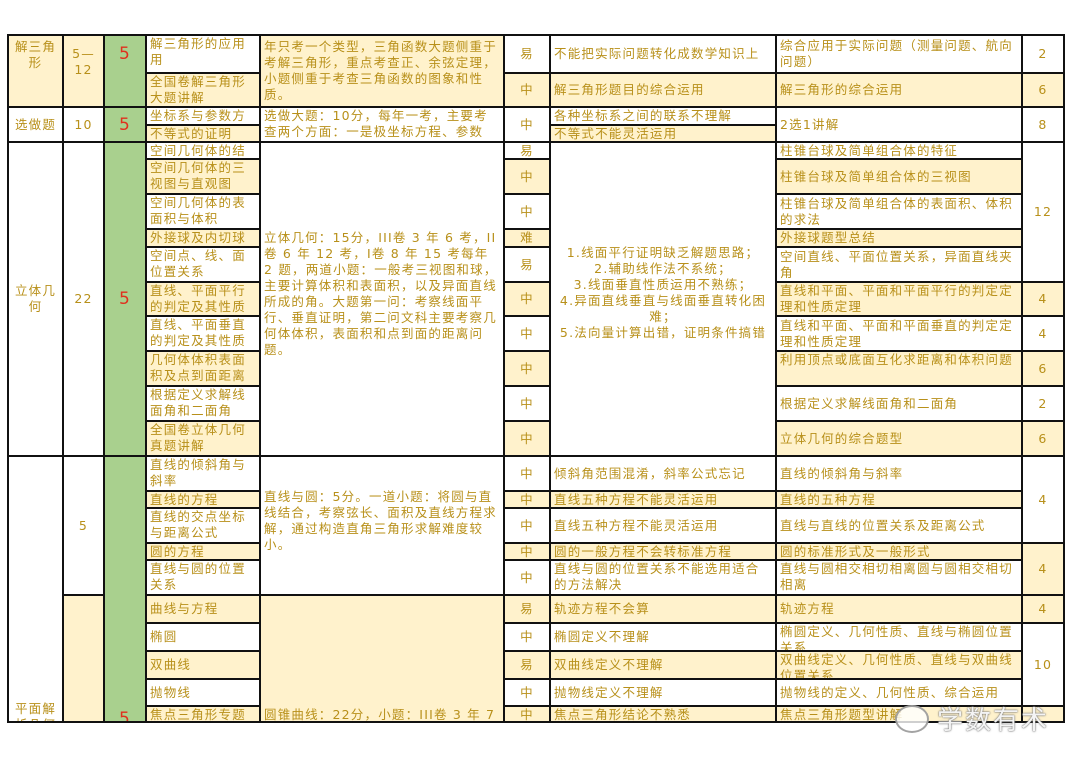 The height and width of the screenshot is (764, 1080). What do you see at coordinates (198, 89) in the screenshot?
I see `subtopic-cell: 全国卷解三角形大题讲解` at bounding box center [198, 89].